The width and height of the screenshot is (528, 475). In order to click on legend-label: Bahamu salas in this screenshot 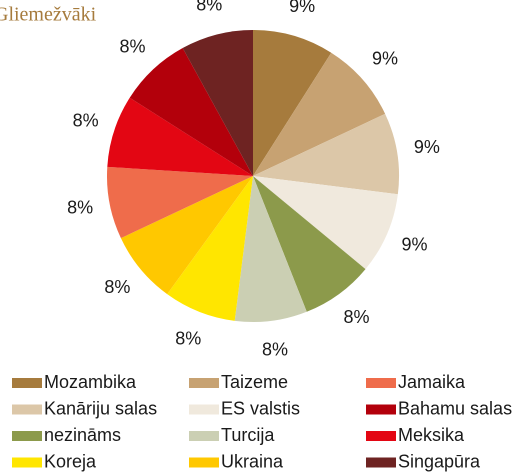, I will do `click(455, 408)`.